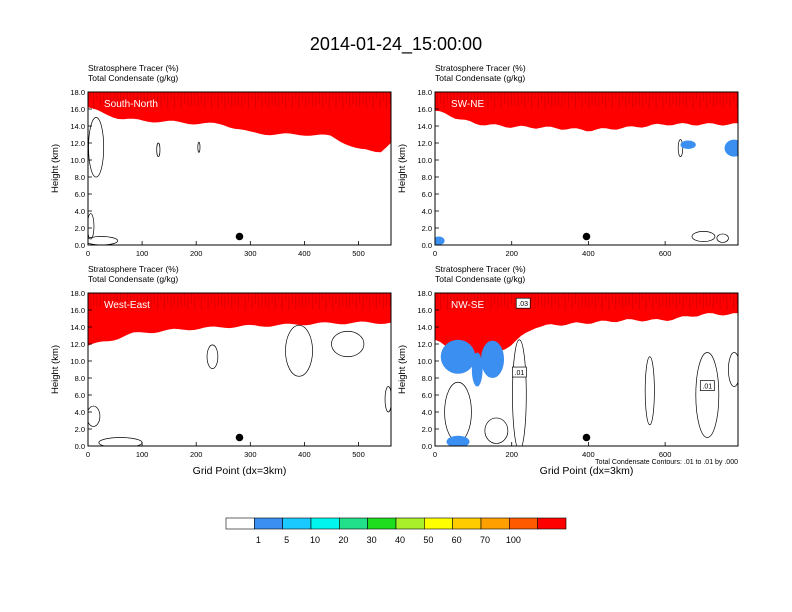  Describe the element at coordinates (239, 122) in the screenshot. I see `tracer-band` at that location.